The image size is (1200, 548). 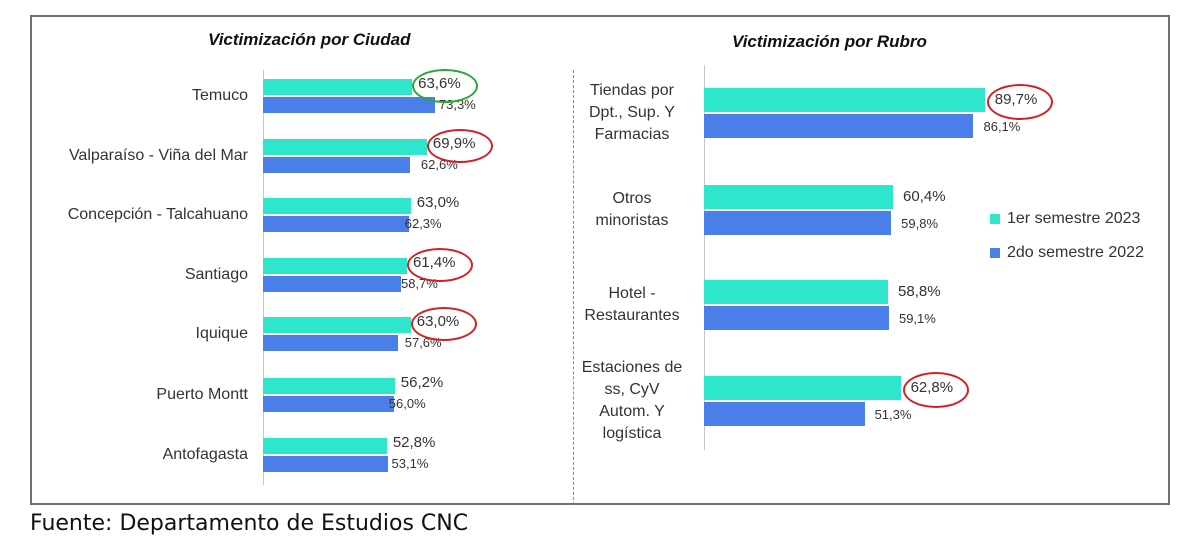 What do you see at coordinates (919, 291) in the screenshot?
I see `value-label-2023-hotel-restaurantes: 58,8%` at bounding box center [919, 291].